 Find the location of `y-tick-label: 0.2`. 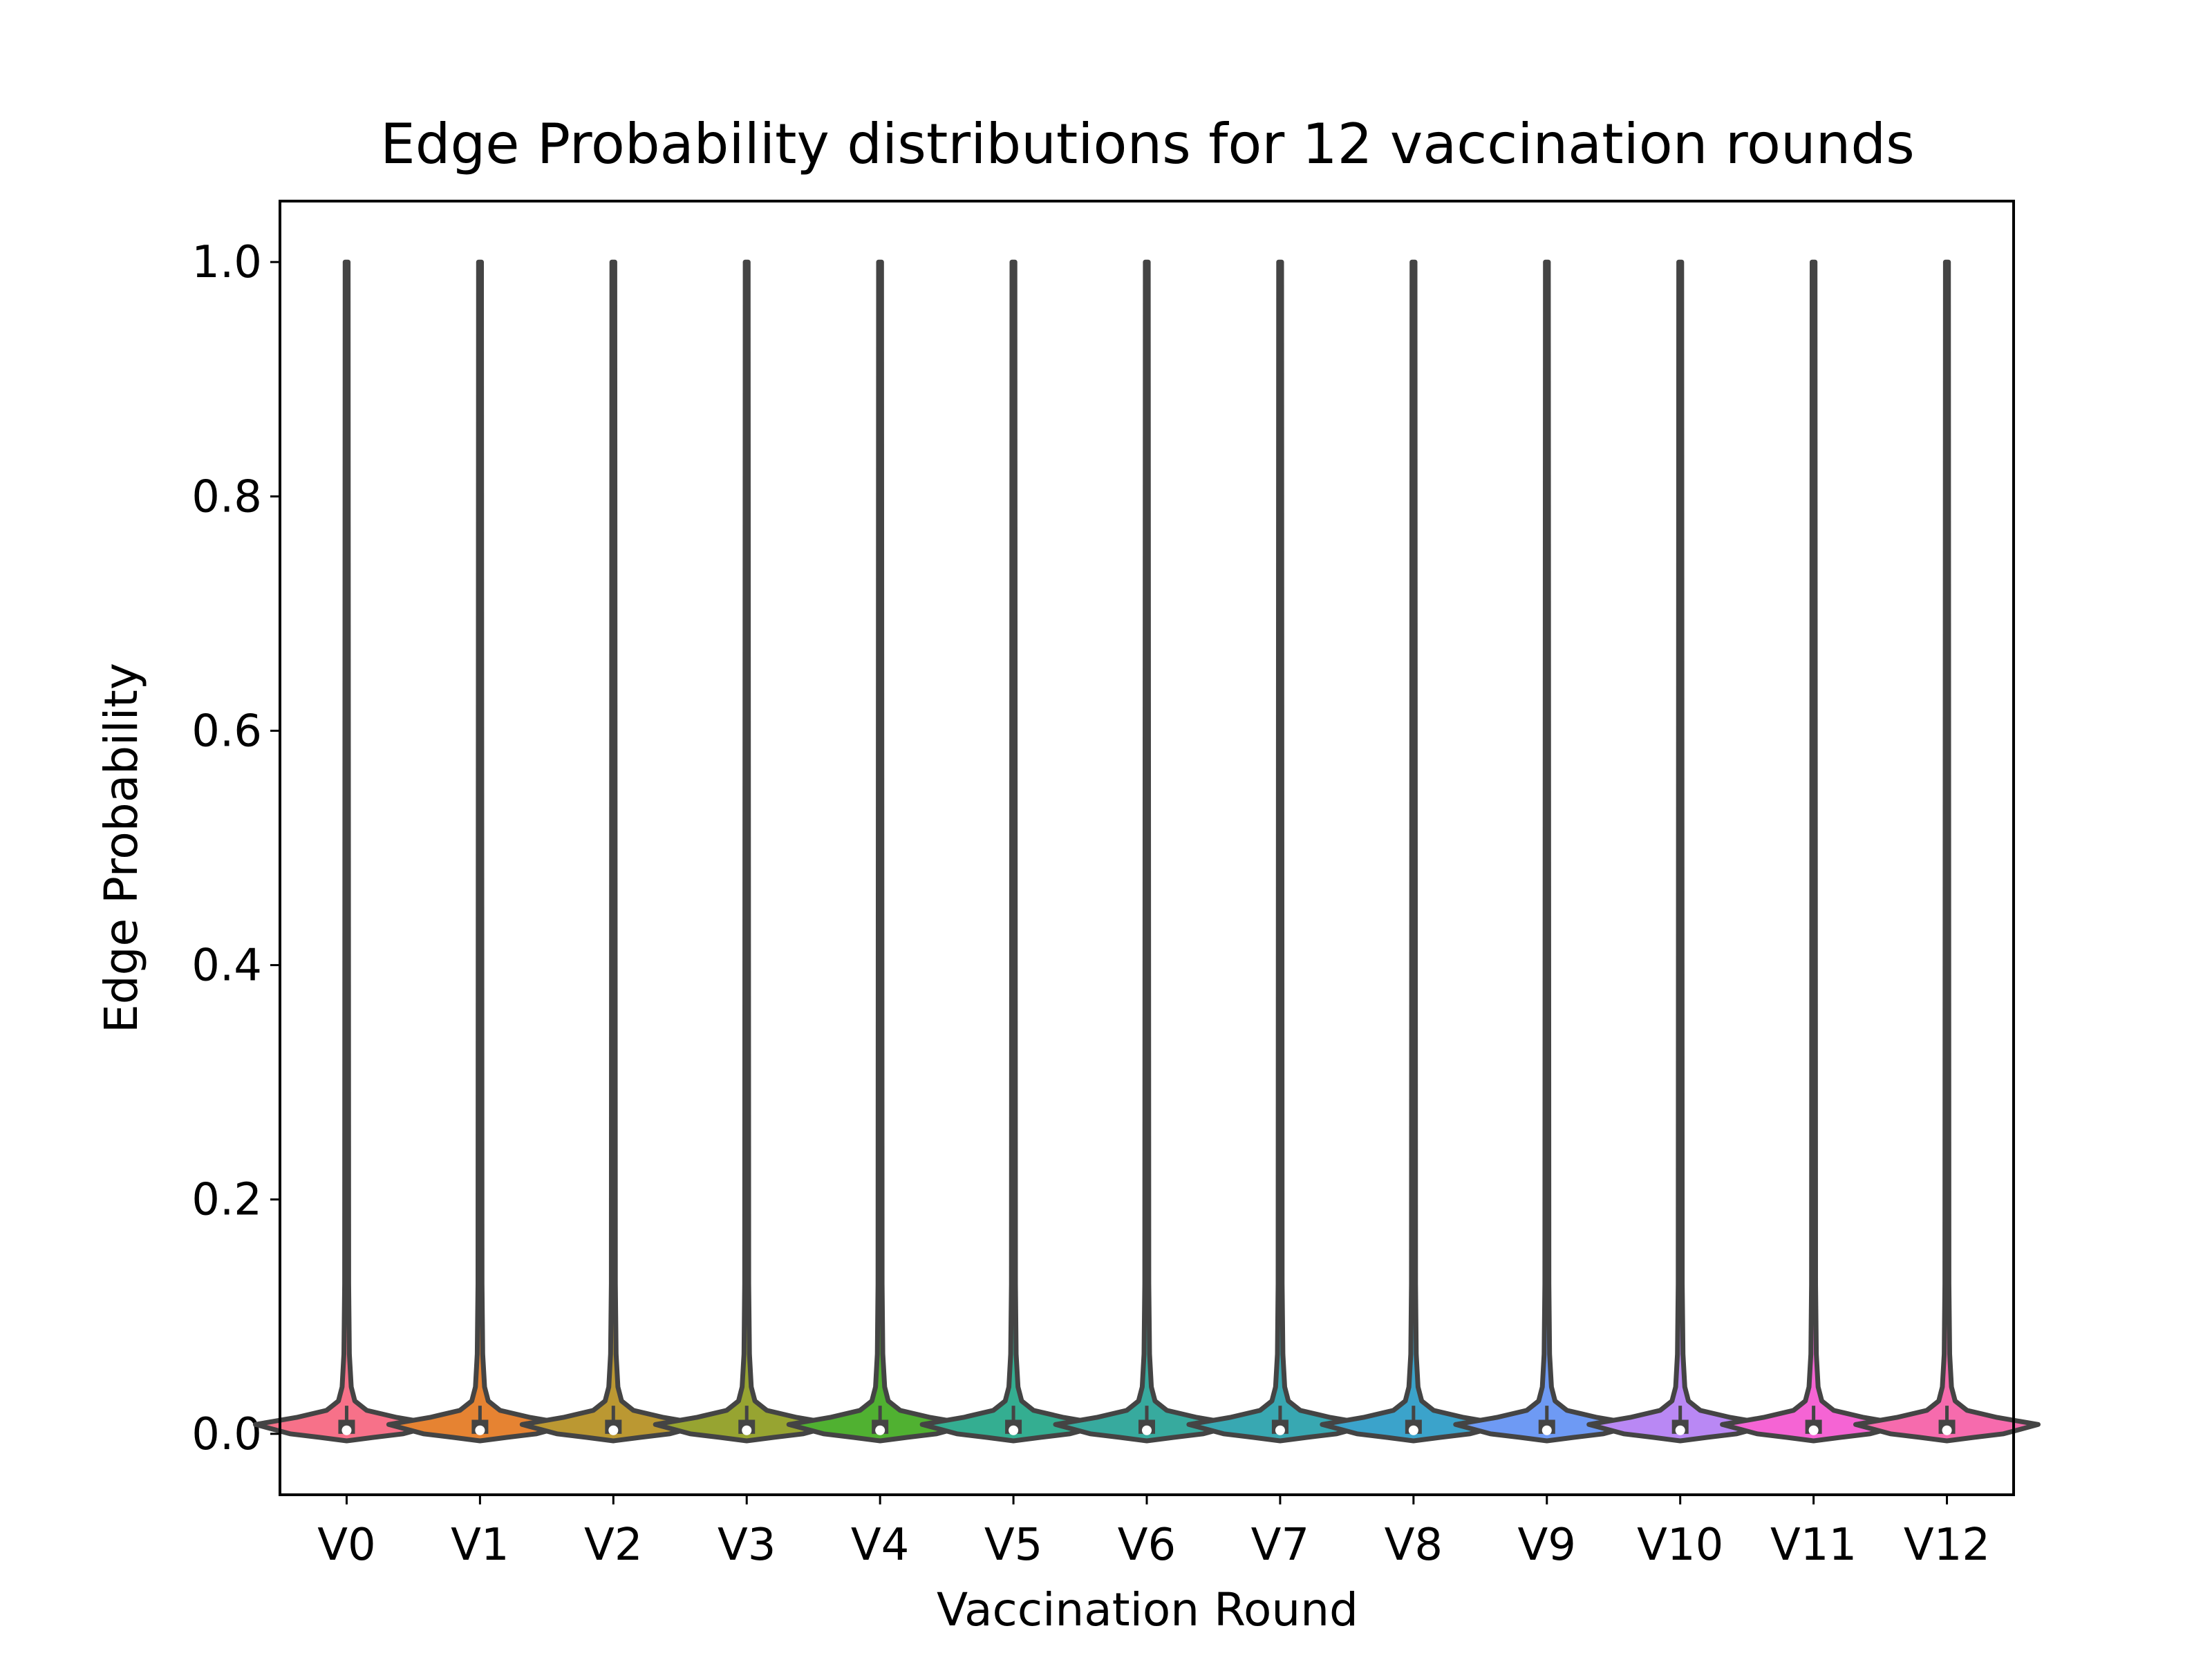

y-tick-label: 0.2 is located at coordinates (226, 1201).